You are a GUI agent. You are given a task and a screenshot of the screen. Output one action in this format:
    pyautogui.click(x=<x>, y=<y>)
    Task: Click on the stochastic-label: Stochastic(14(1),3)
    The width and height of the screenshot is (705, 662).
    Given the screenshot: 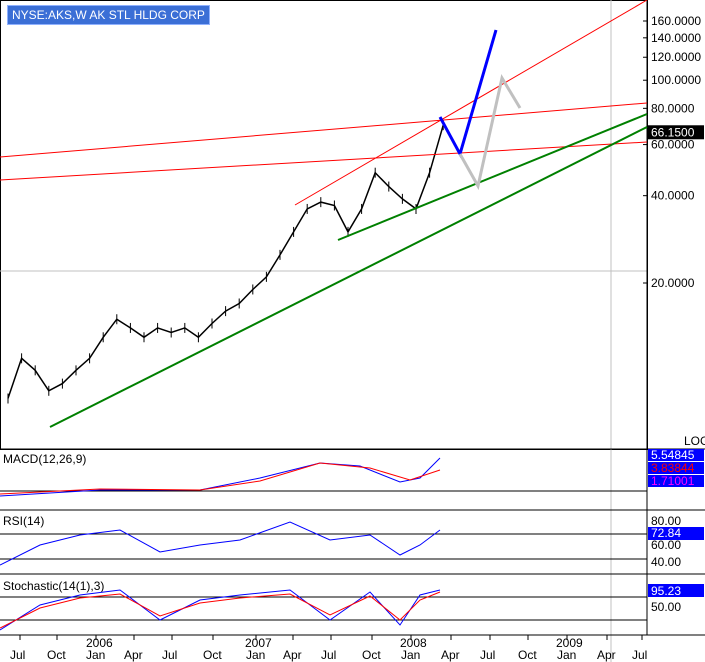 What is the action you would take?
    pyautogui.click(x=53, y=586)
    